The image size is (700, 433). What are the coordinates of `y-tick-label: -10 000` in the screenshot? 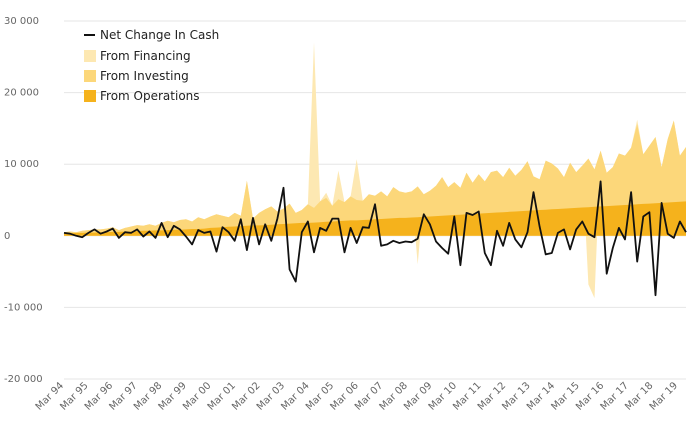 It's located at (23, 307).